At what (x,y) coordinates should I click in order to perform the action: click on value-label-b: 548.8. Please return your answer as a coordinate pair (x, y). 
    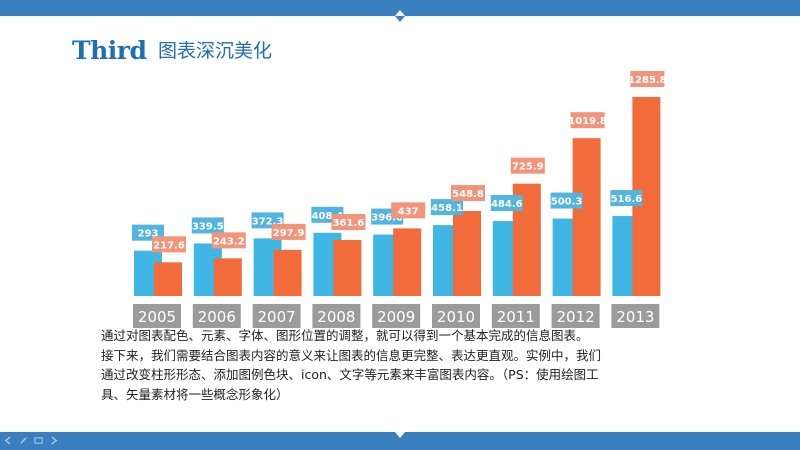
    Looking at the image, I should click on (468, 194).